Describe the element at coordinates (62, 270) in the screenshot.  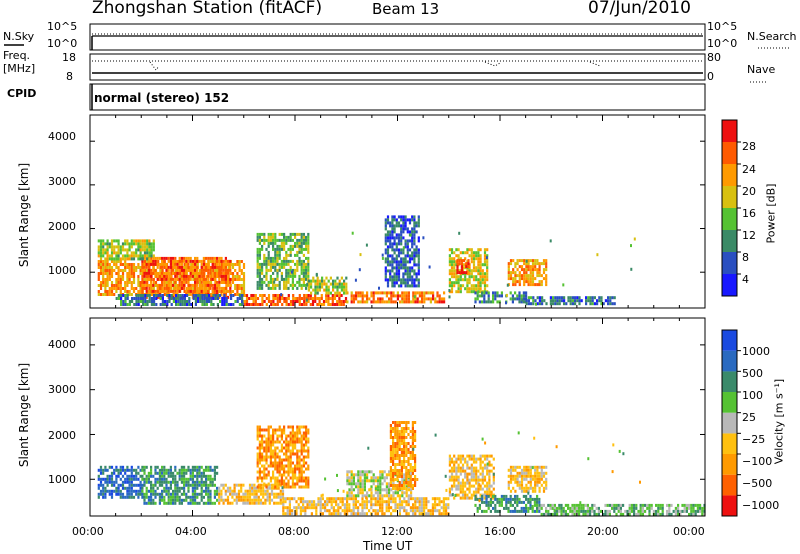
I see `power-ytick-1000: 1000` at that location.